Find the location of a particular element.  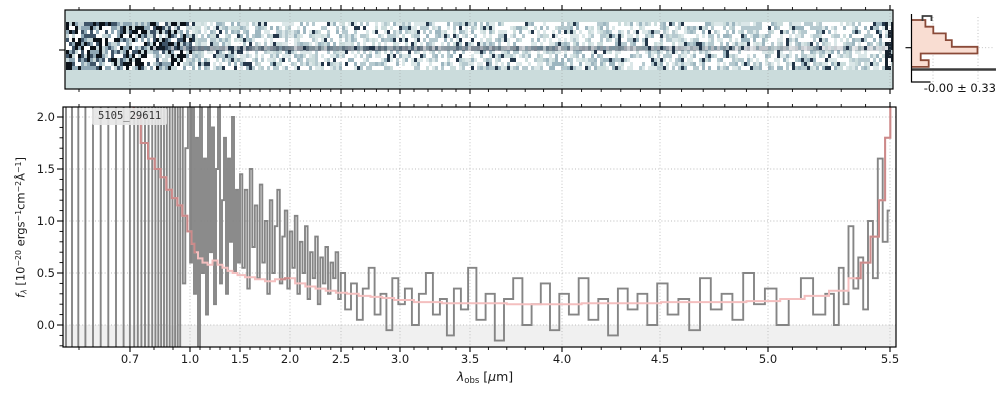

y-axis-label: fλ [10−20 ergs−1cm−2Å−1] is located at coordinates (21, 227).